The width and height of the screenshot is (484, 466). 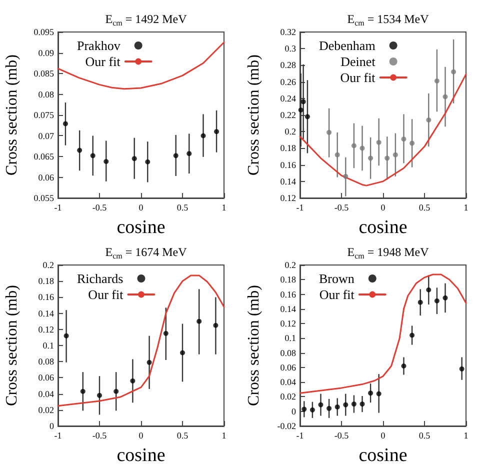 What do you see at coordinates (288, 81) in the screenshot?
I see `y-tick-label: 0.26` at bounding box center [288, 81].